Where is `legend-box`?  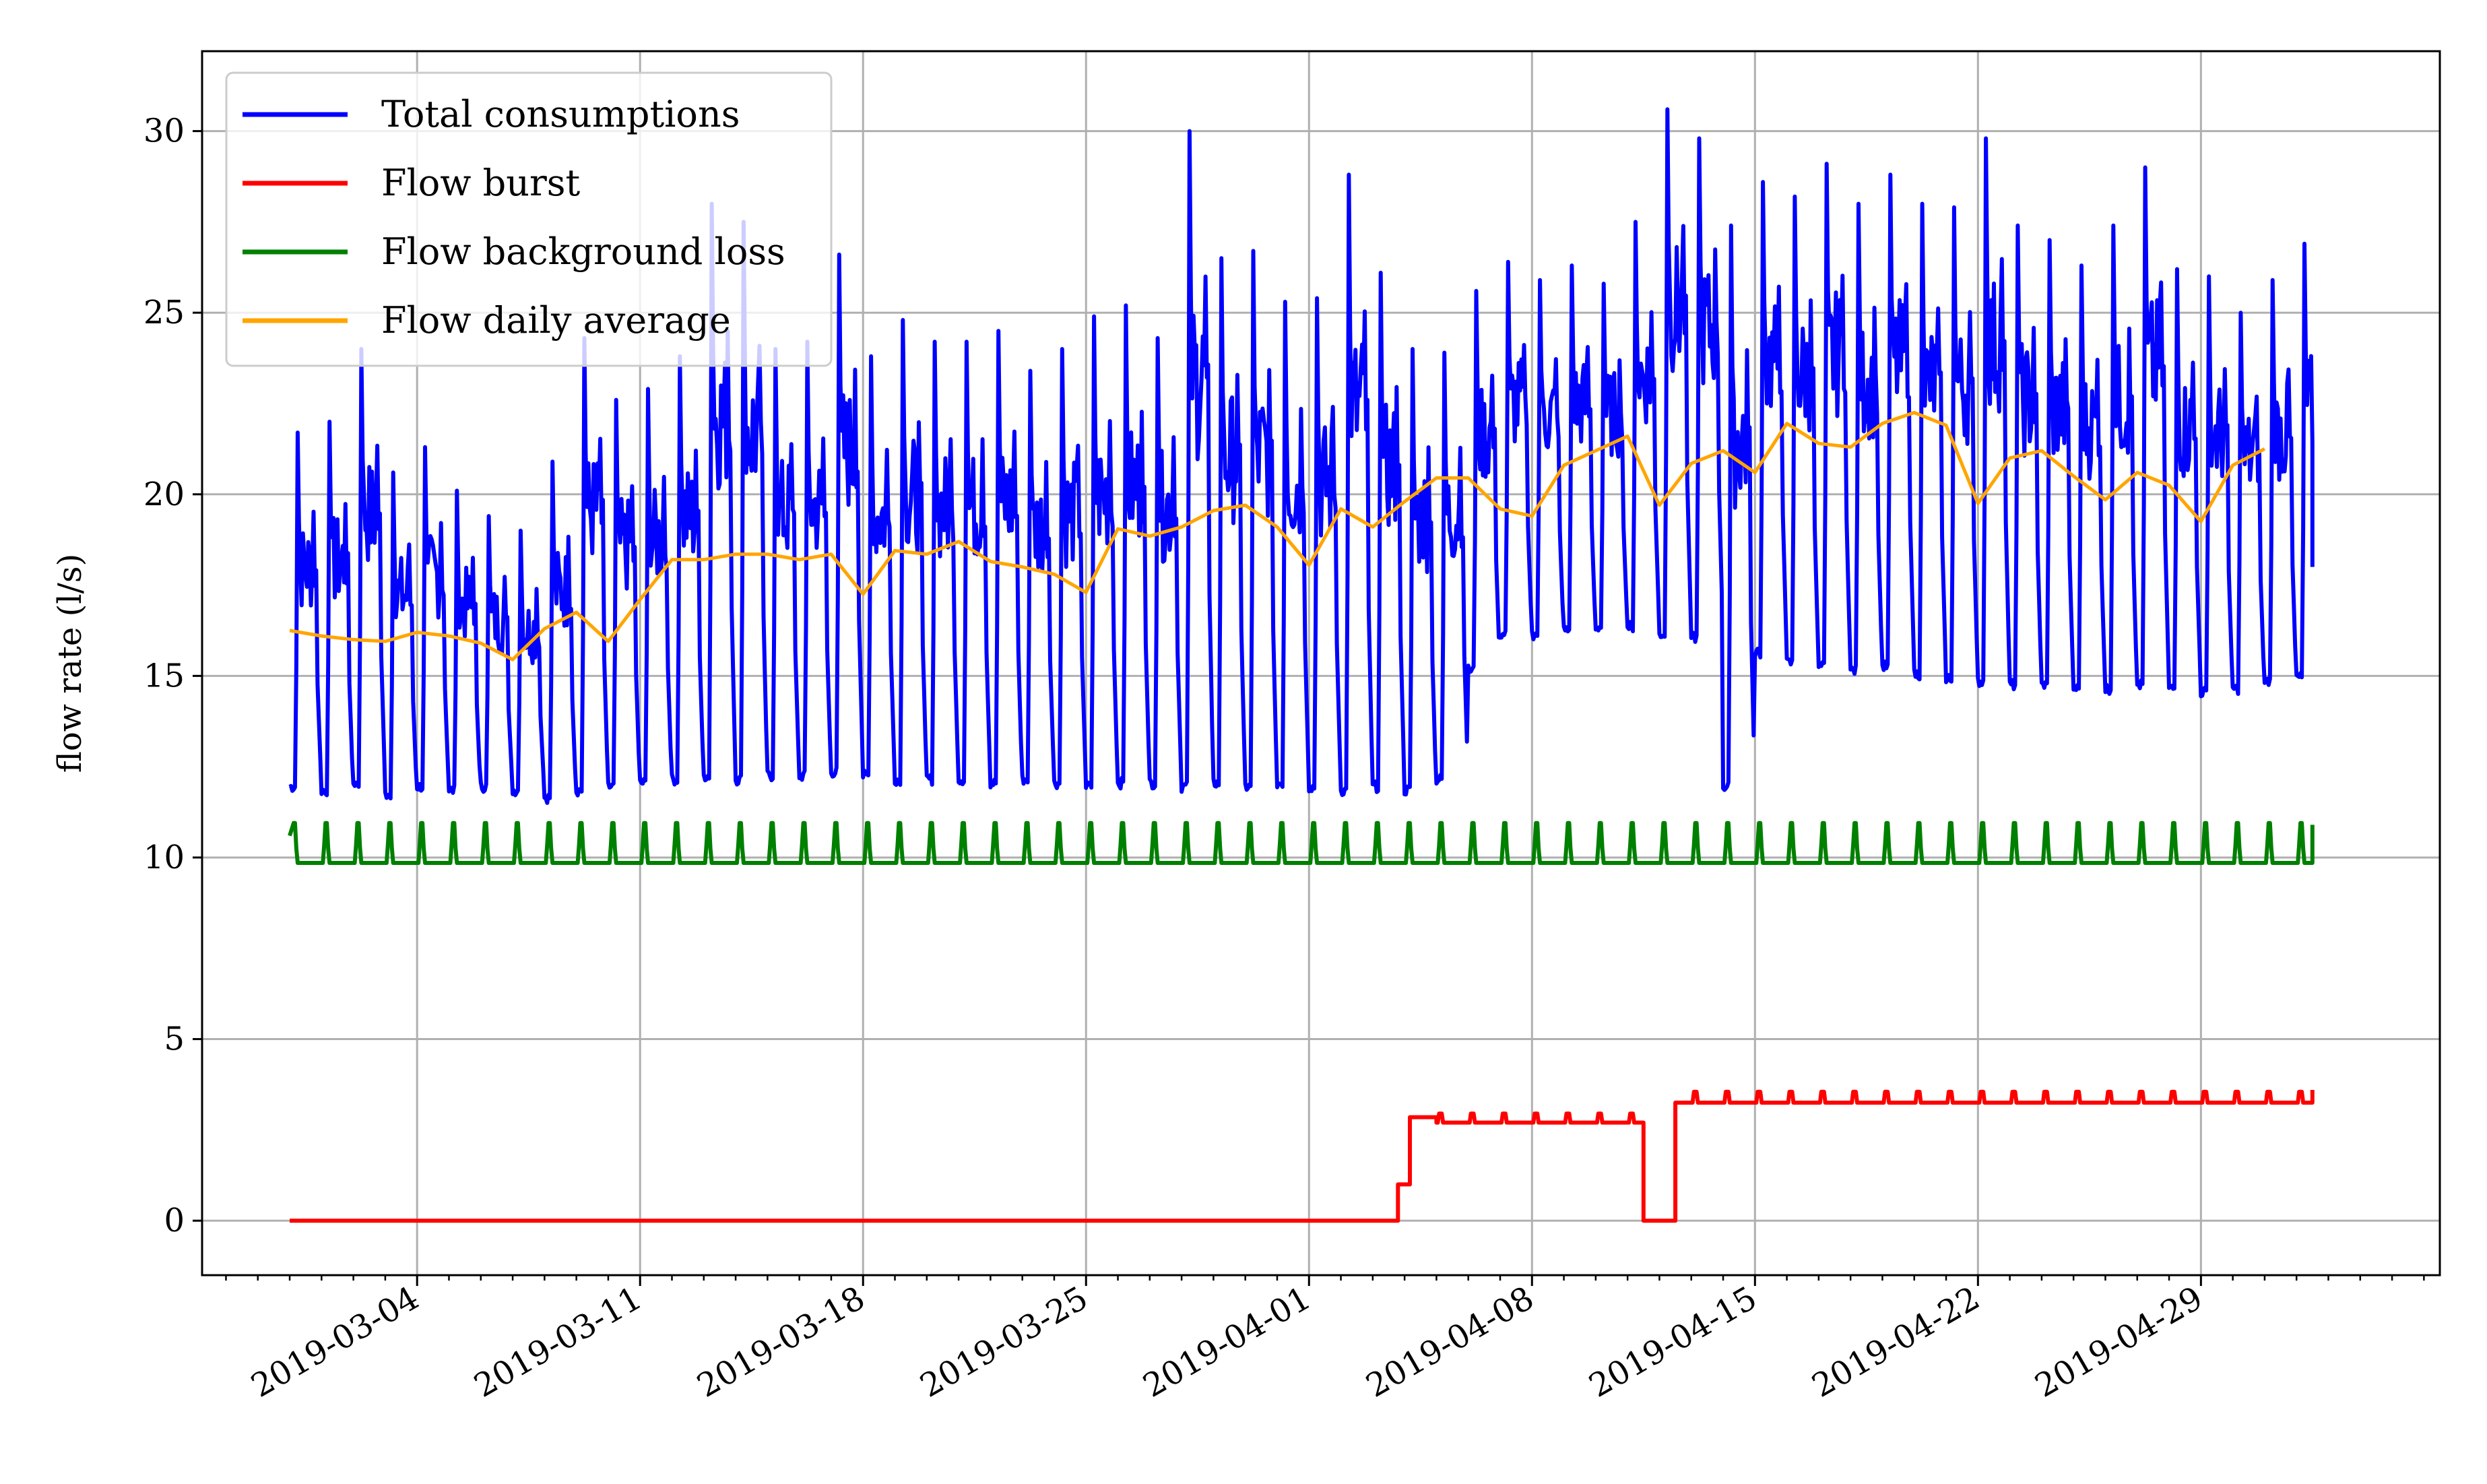
legend-box is located at coordinates (529, 219).